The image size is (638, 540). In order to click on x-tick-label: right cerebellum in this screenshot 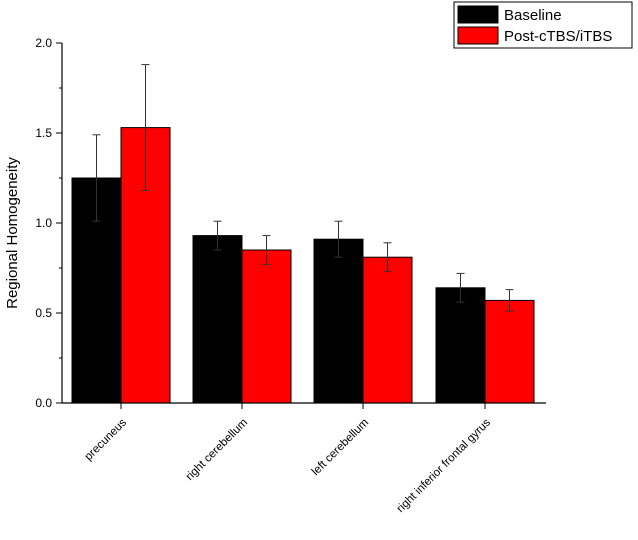, I will do `click(217, 450)`.